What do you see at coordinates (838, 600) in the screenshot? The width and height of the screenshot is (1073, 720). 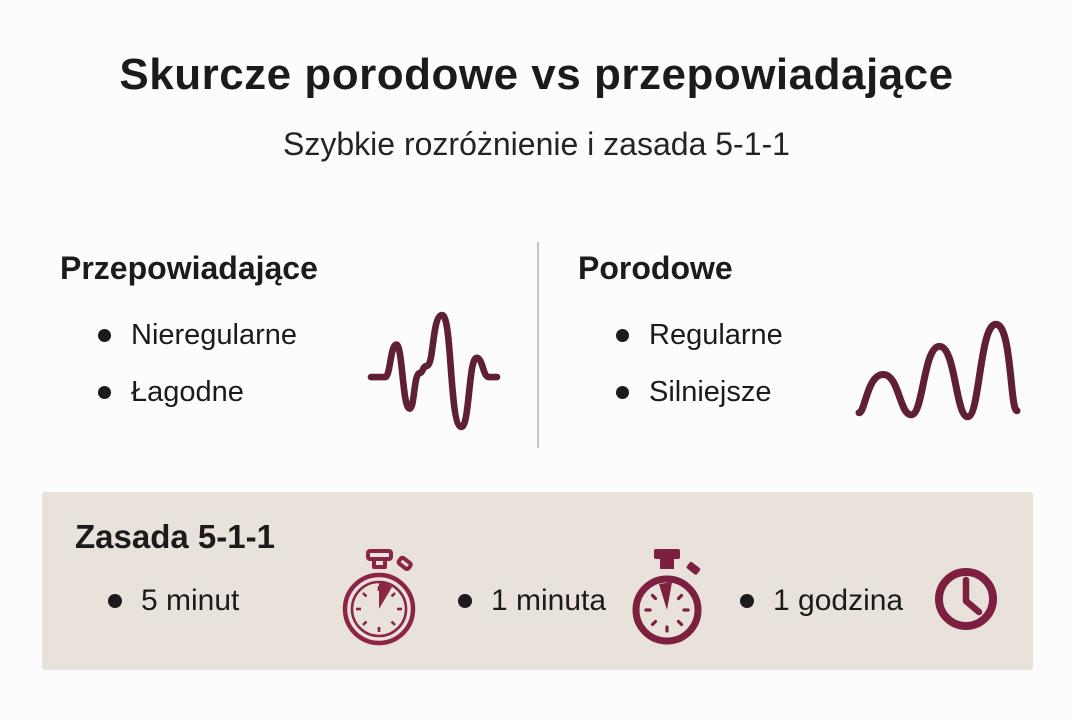 I see `rule-item-label: 1 godzina` at bounding box center [838, 600].